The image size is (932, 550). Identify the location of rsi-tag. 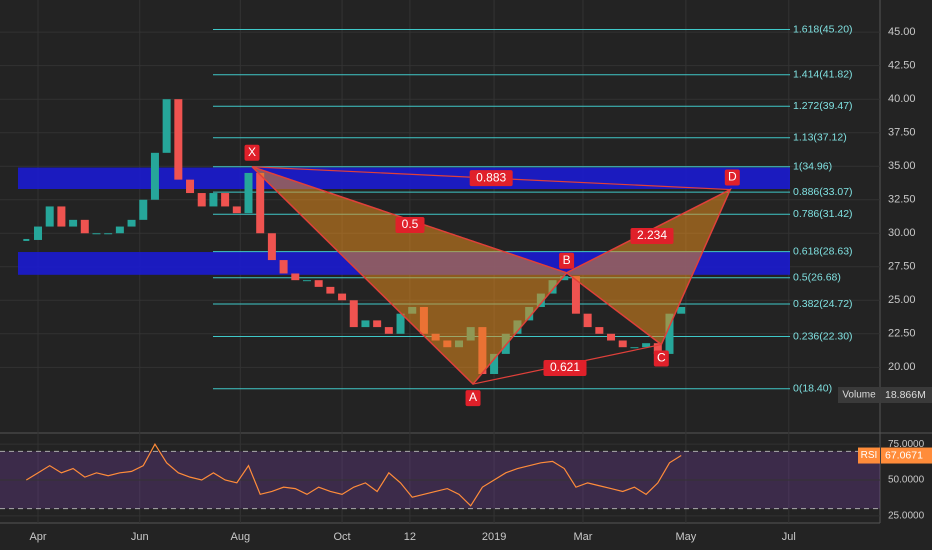
(869, 455).